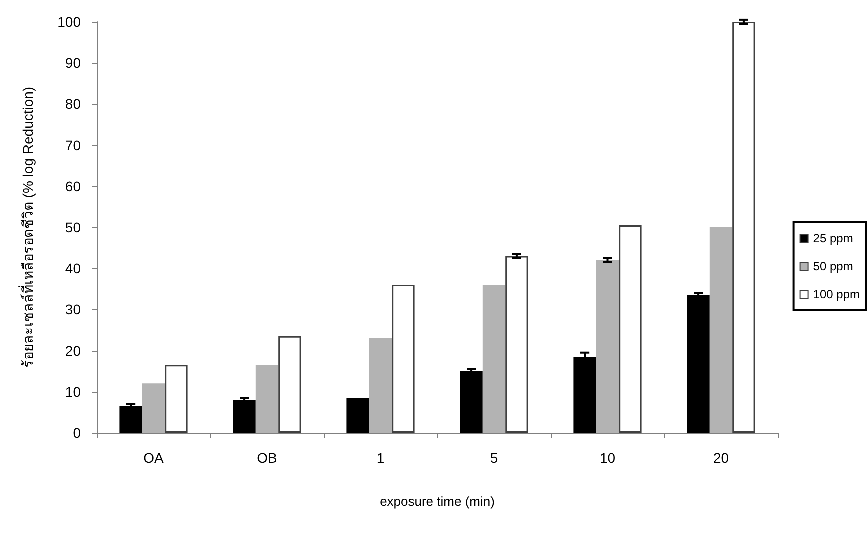  Describe the element at coordinates (73, 186) in the screenshot. I see `y-tick-label: 60` at that location.